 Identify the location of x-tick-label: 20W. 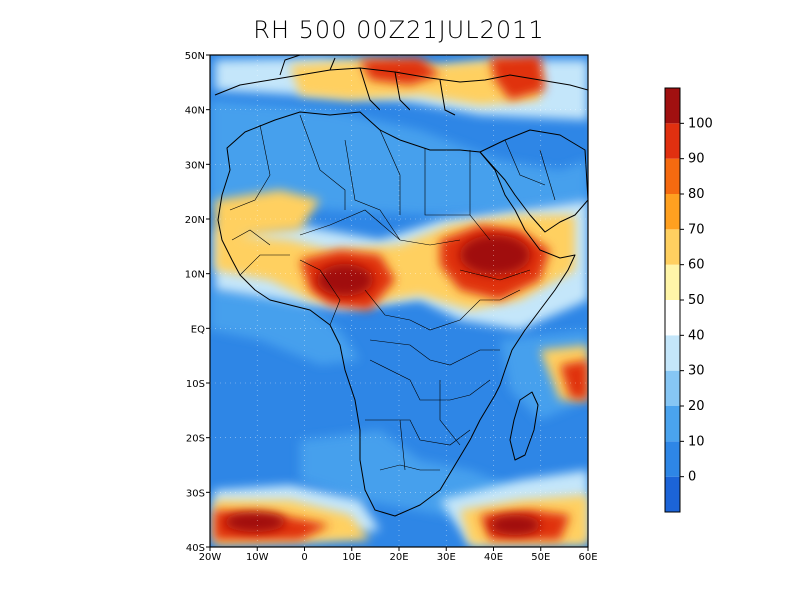
(210, 557).